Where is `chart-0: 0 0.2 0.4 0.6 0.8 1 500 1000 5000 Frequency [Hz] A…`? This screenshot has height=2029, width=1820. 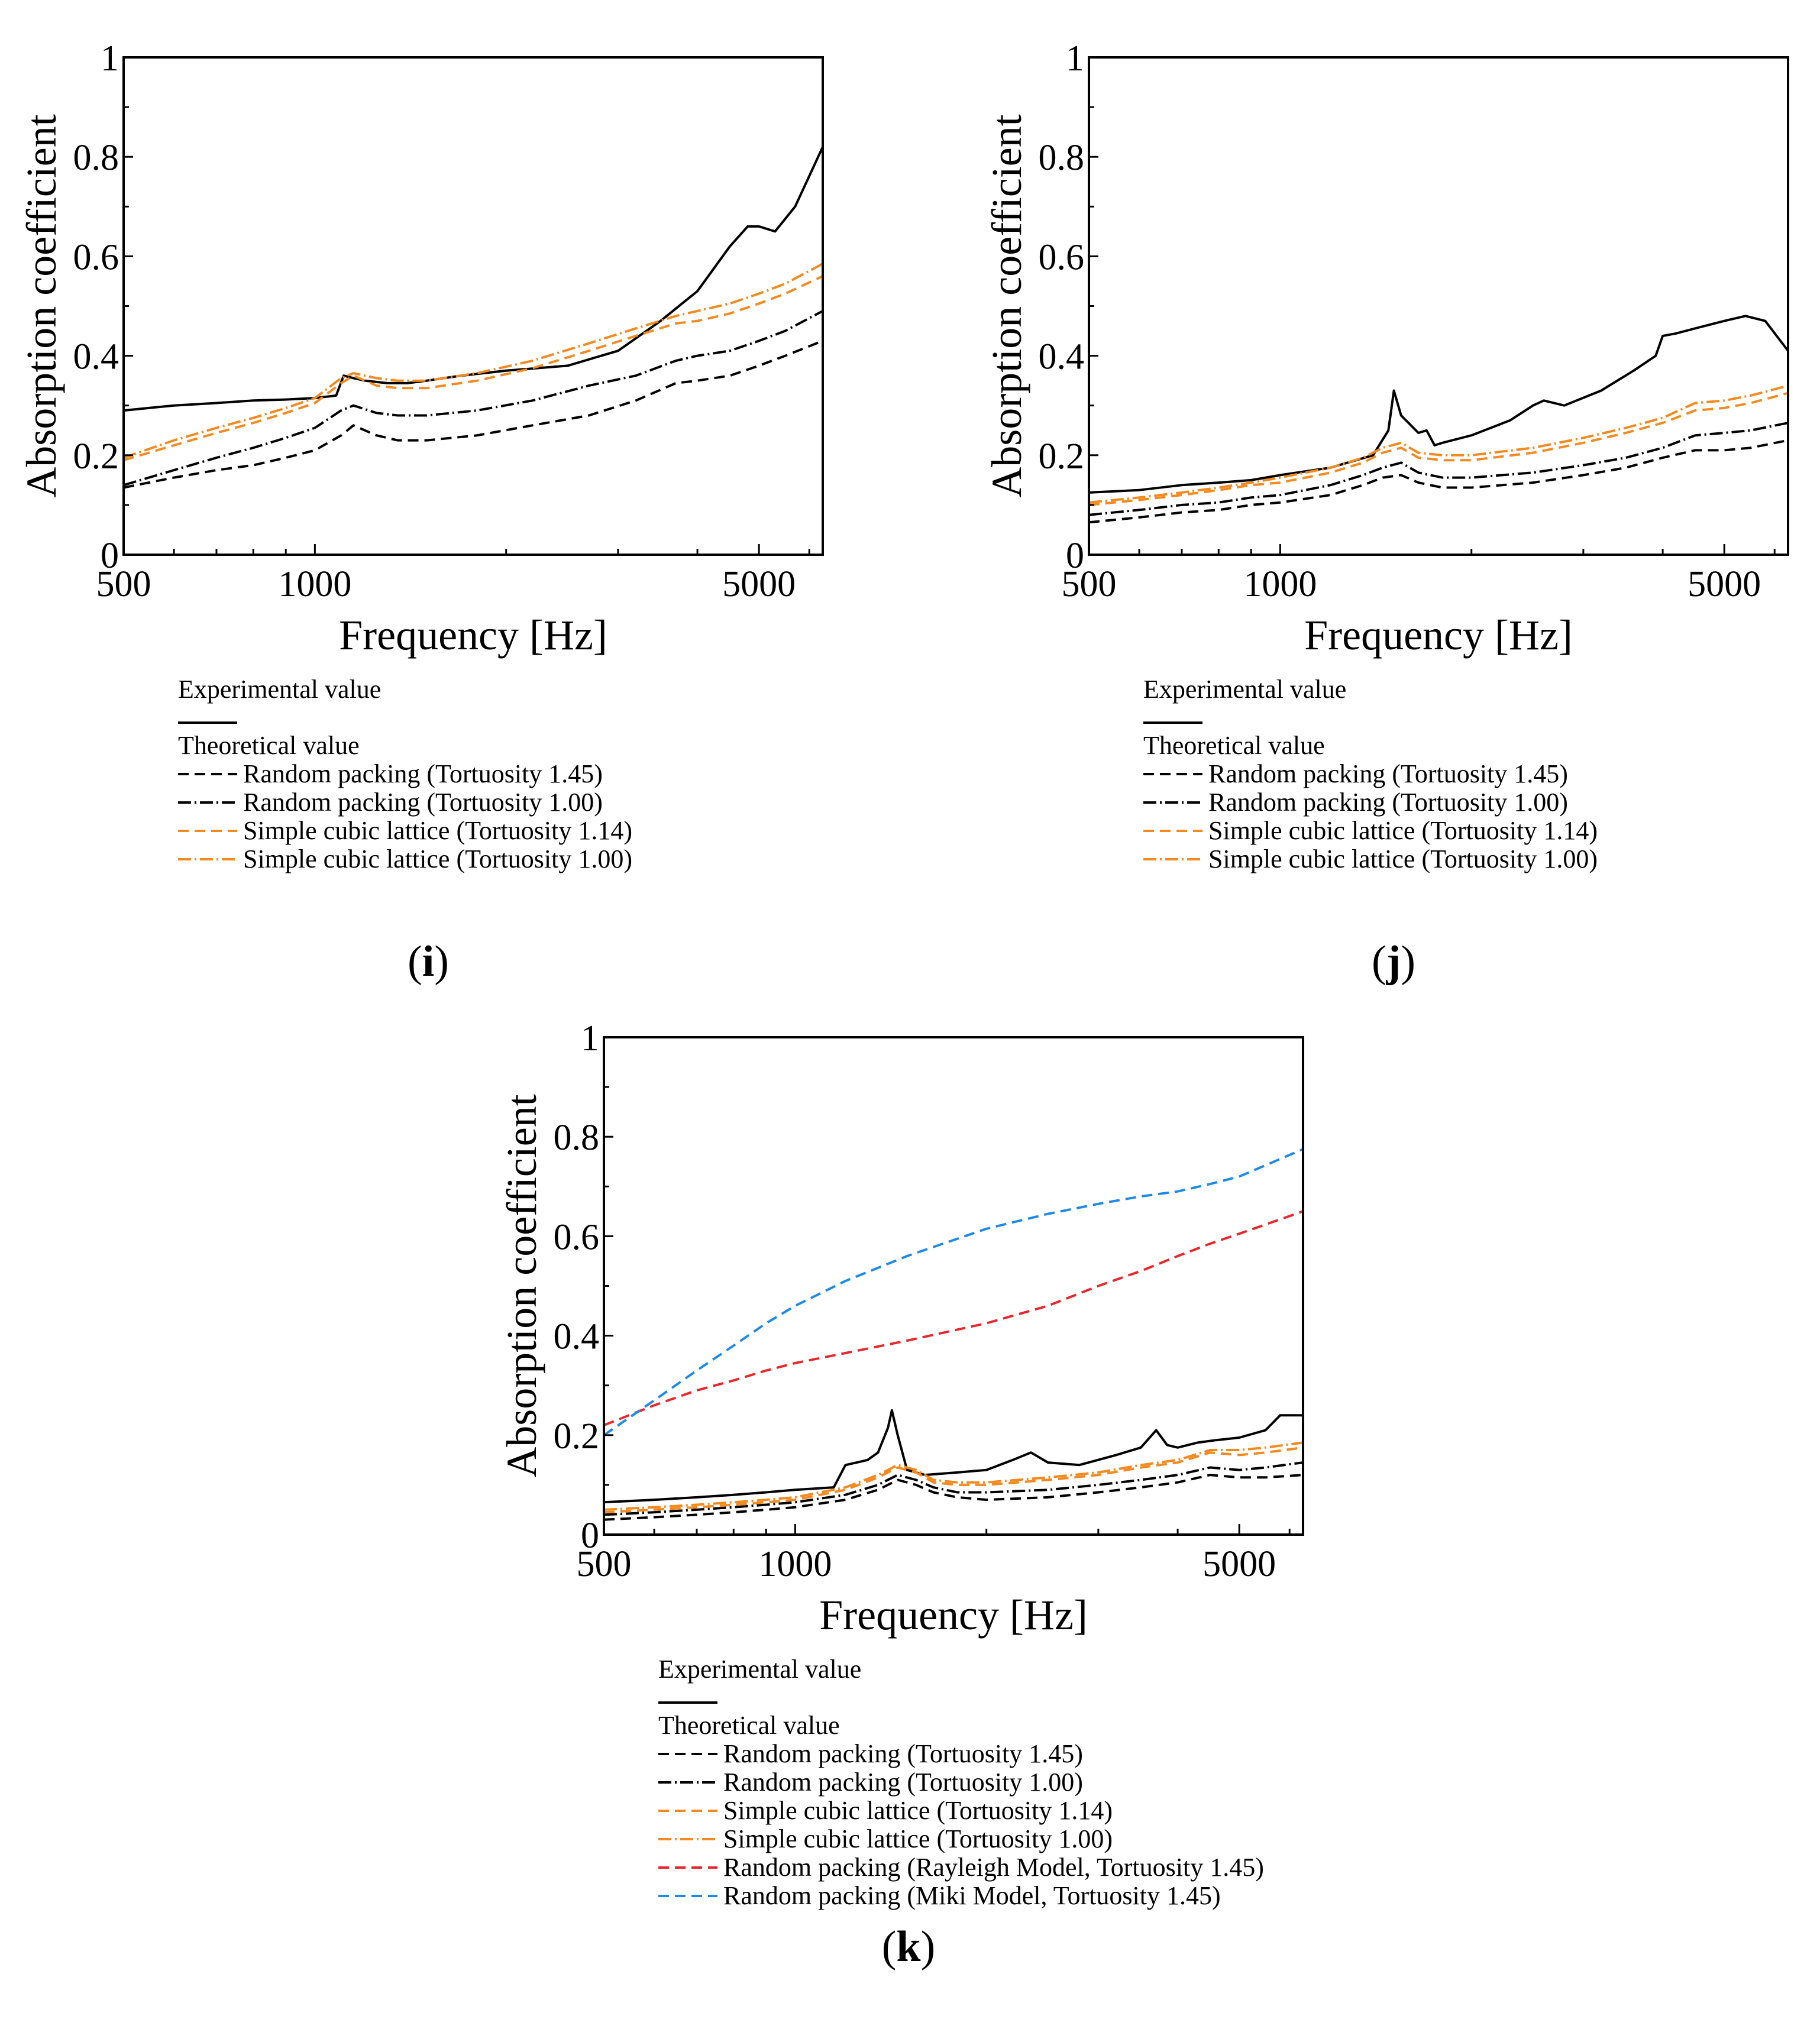 chart-0: 0 0.2 0.4 0.6 0.8 1 500 1000 5000 Frequency [Hz] A… is located at coordinates (421, 348).